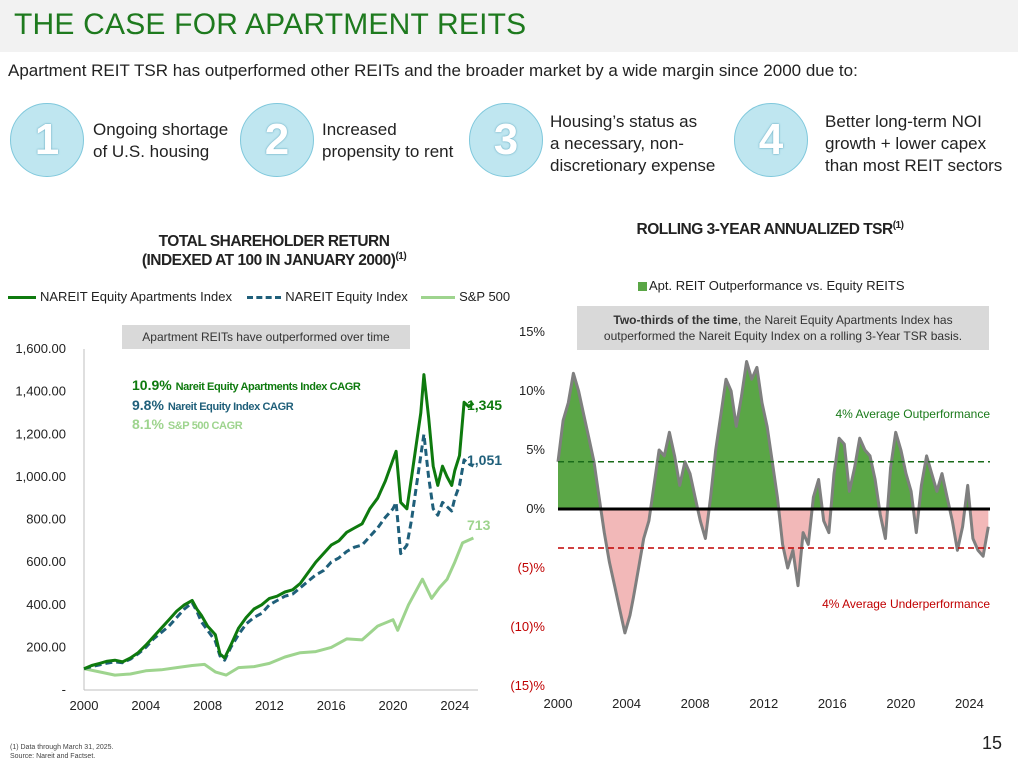  What do you see at coordinates (279, 606) in the screenshot?
I see `sp500-line` at bounding box center [279, 606].